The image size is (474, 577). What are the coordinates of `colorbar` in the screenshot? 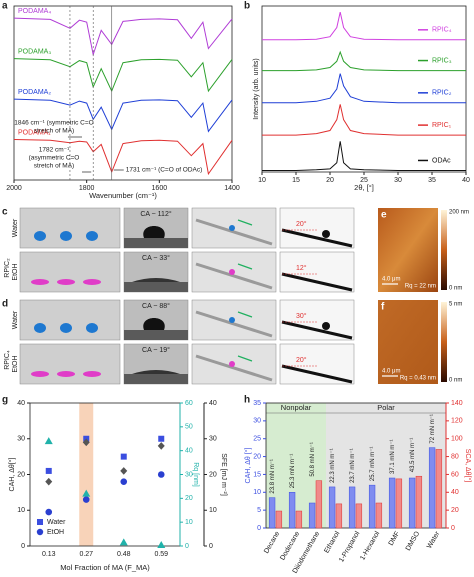 It's located at (444, 250).